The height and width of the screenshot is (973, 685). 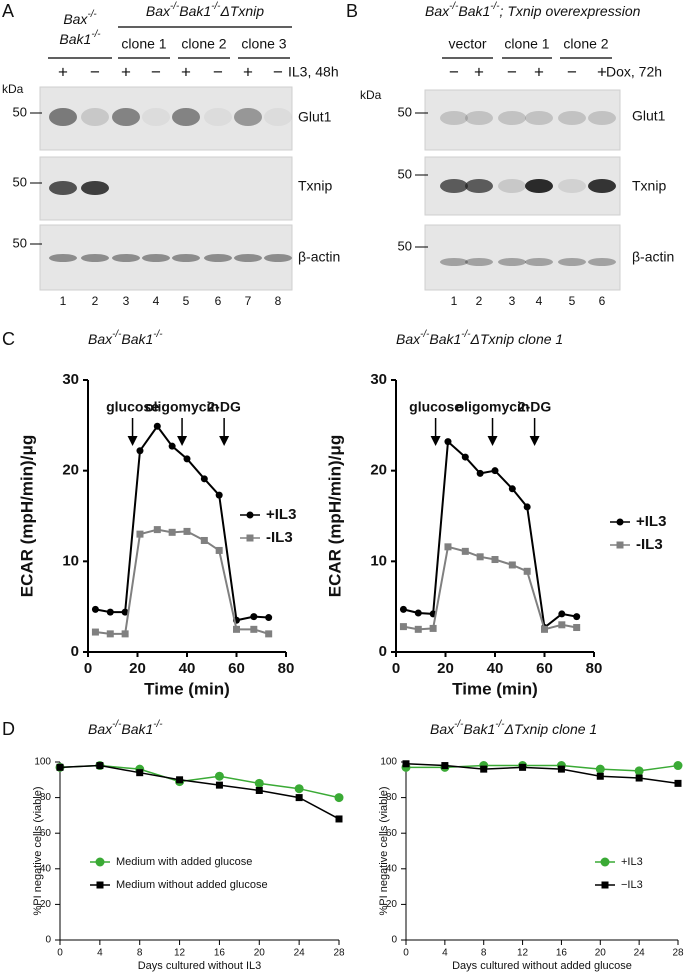 I want to click on y-tick-label: 80, so click(x=46, y=797).